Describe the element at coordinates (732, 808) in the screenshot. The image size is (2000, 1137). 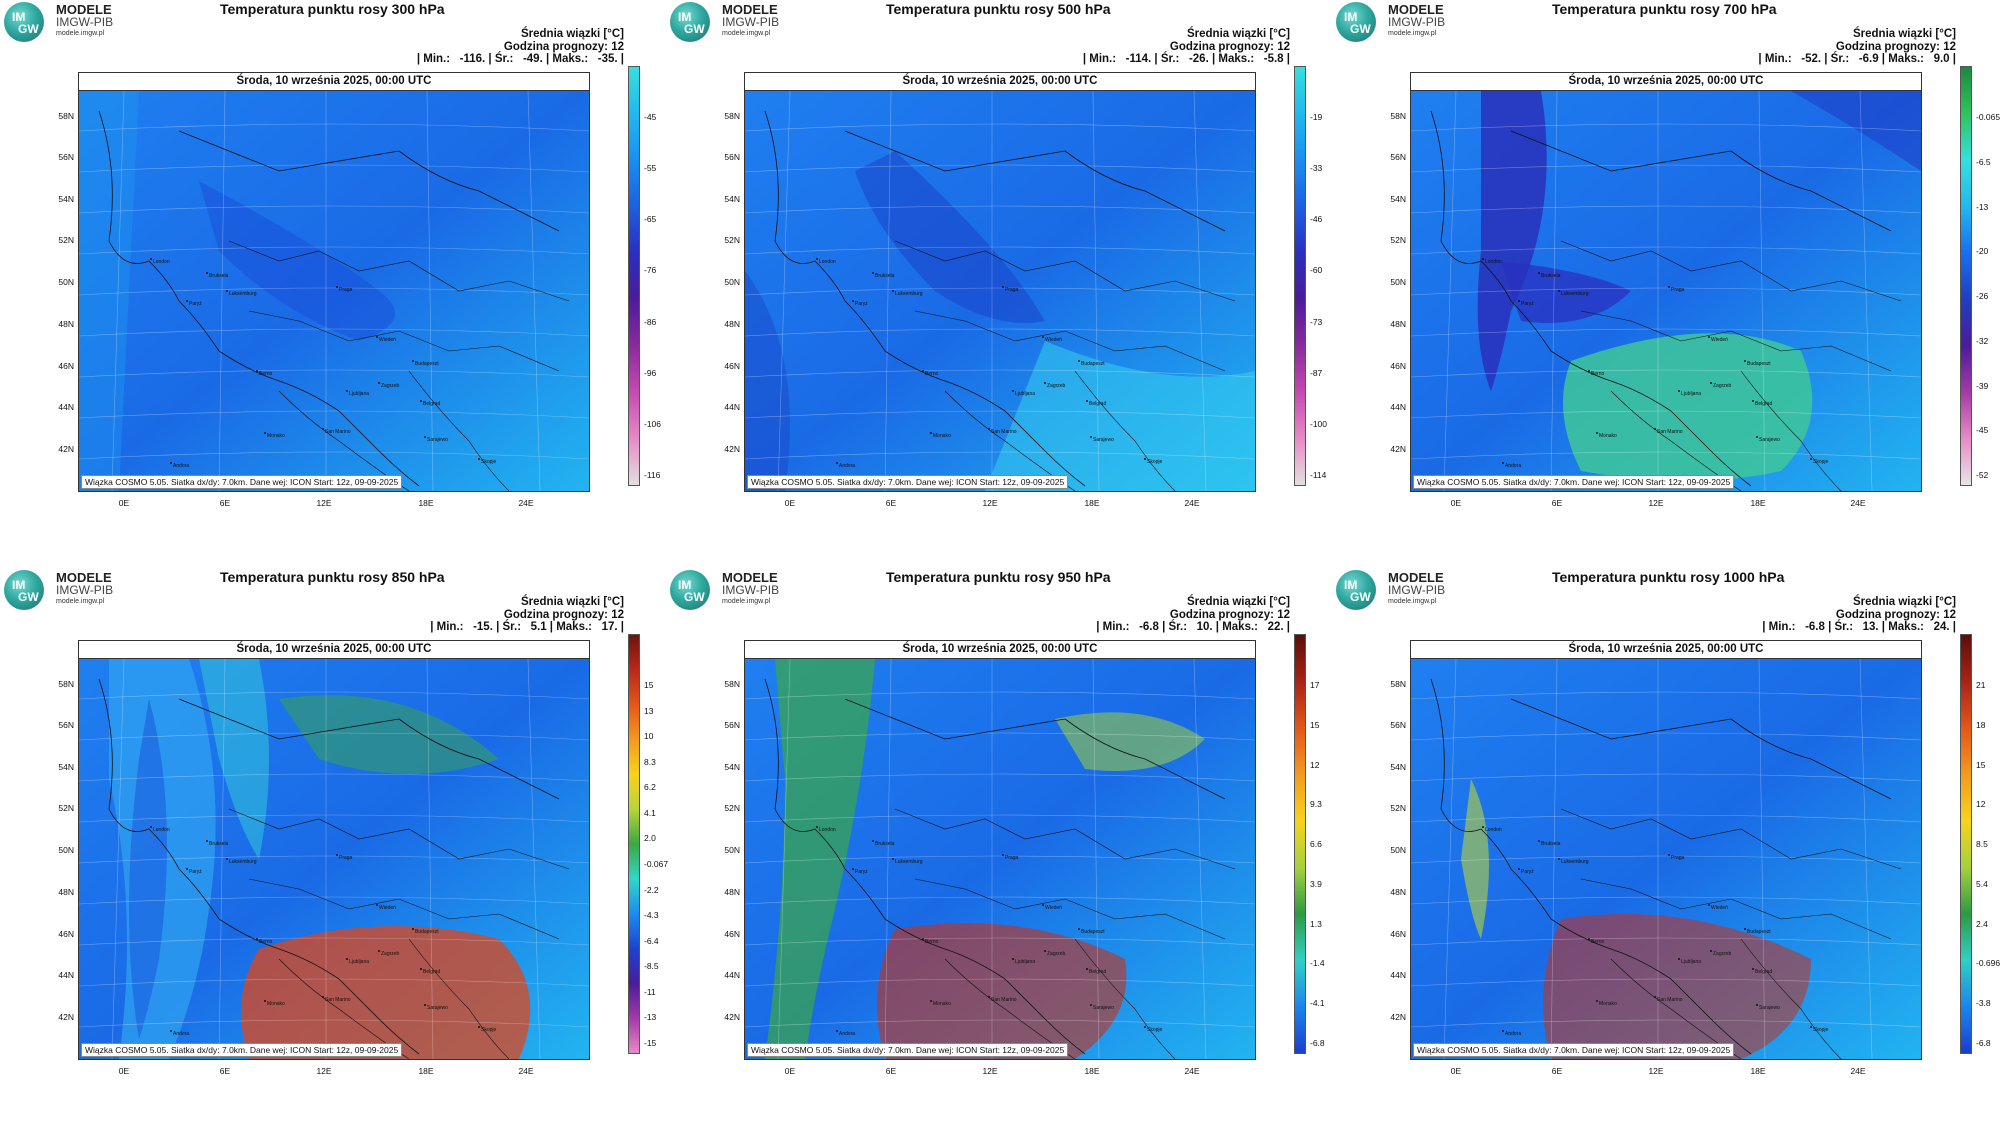
I see `latitude-label: 52N` at that location.